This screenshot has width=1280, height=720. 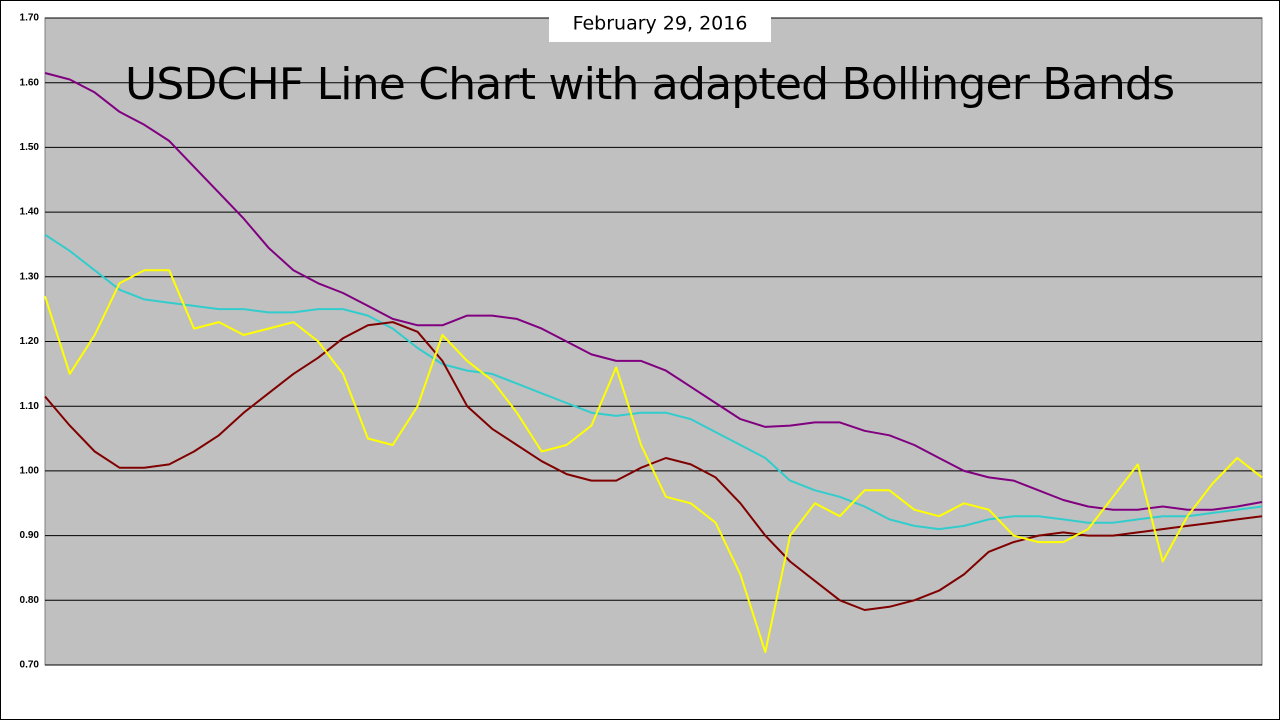 I want to click on y-tick-label: 0.90, so click(x=30, y=535).